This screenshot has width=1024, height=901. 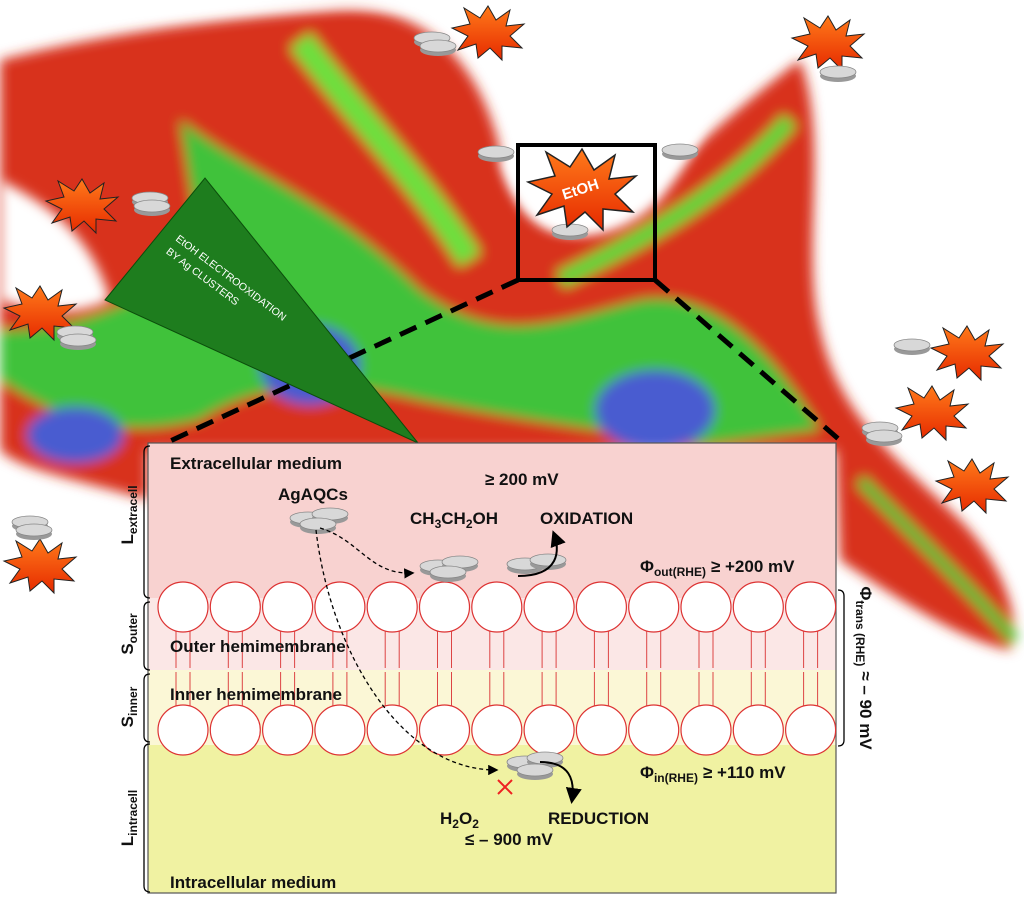 I want to click on value: ≥ +110 mV, so click(x=744, y=772).